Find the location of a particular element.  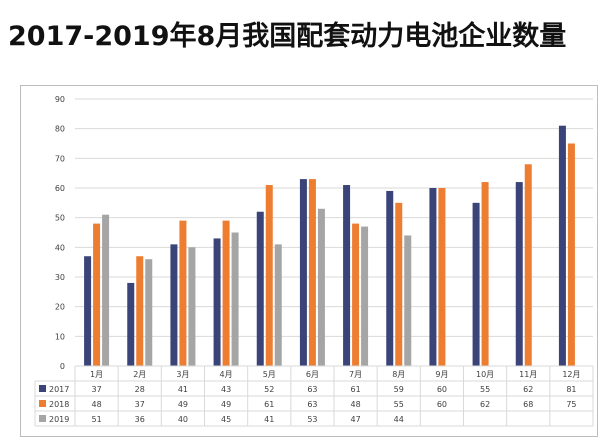

bar-2018-7月 is located at coordinates (356, 294).